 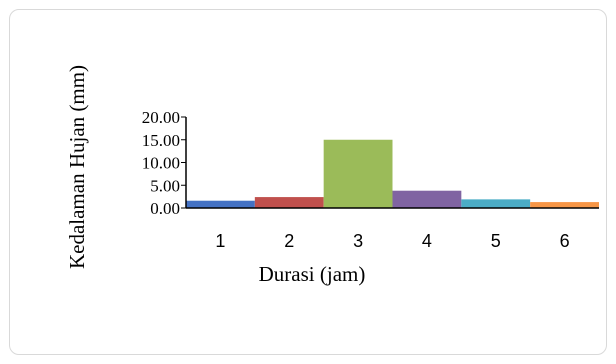 I want to click on x-tick-label: 3, so click(x=358, y=241).